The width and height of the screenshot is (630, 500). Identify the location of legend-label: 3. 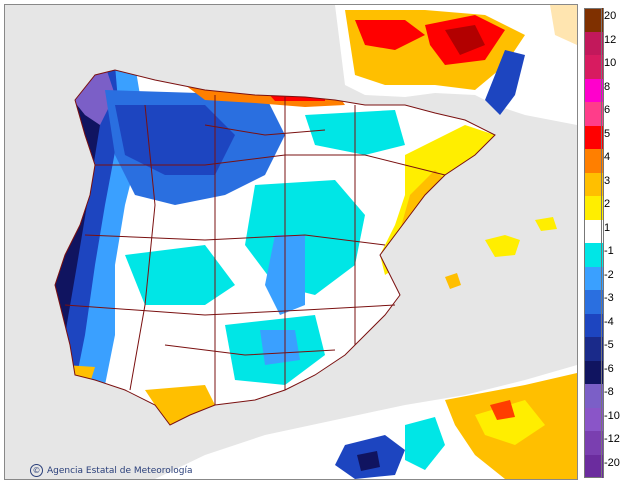
(607, 180).